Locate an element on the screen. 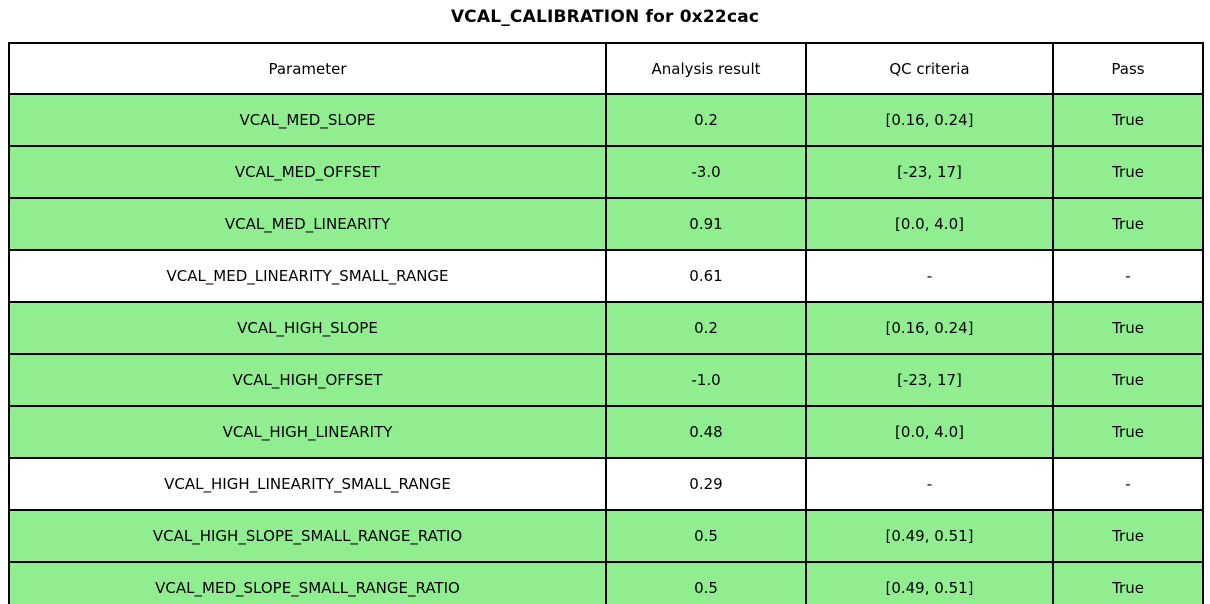  cell-analysis-result: -3.0 is located at coordinates (706, 172).